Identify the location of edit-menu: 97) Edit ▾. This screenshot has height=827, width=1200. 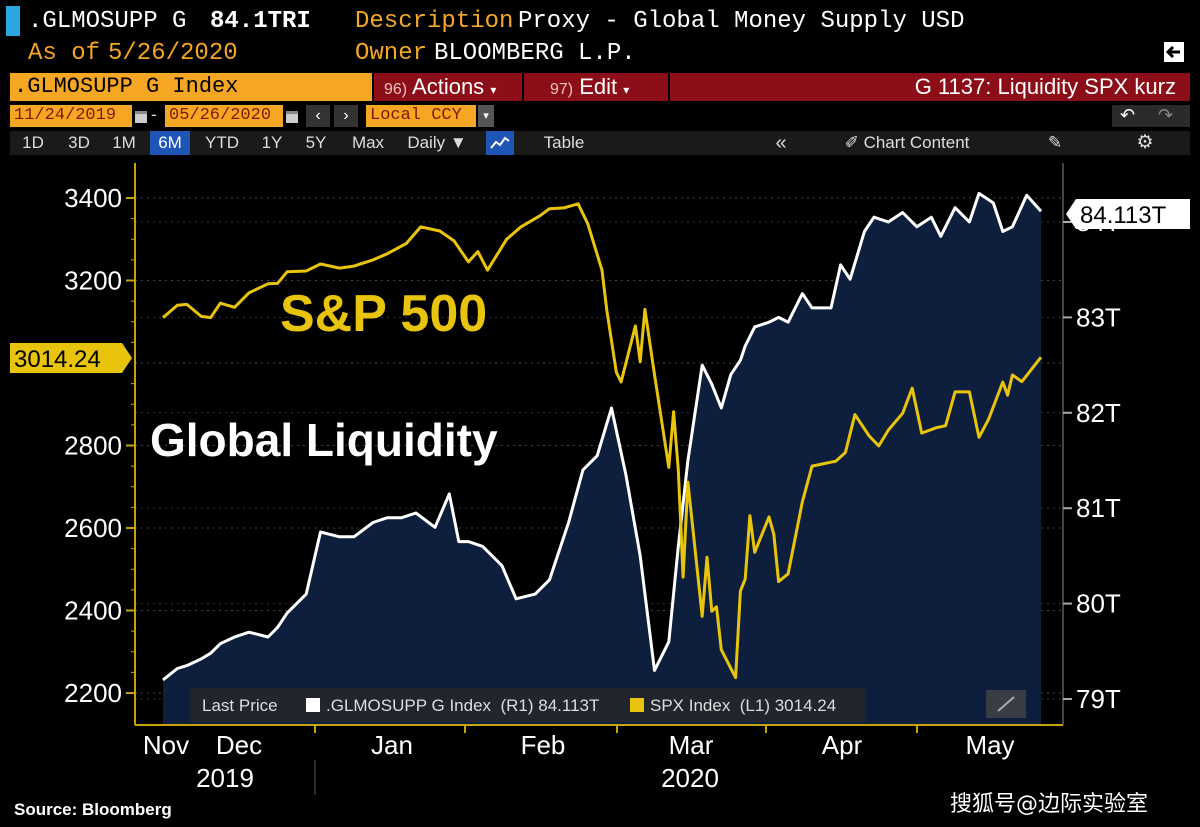
(596, 87).